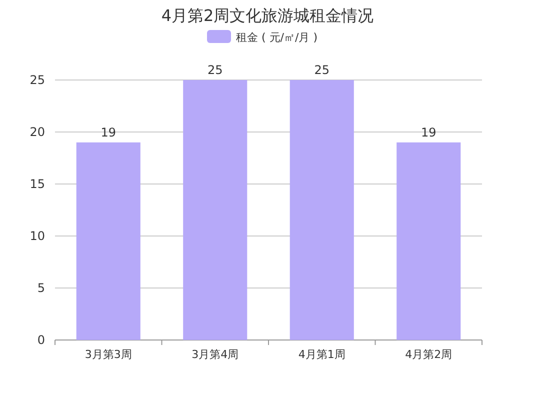  Describe the element at coordinates (41, 288) in the screenshot. I see `y-tick-label: 5` at that location.